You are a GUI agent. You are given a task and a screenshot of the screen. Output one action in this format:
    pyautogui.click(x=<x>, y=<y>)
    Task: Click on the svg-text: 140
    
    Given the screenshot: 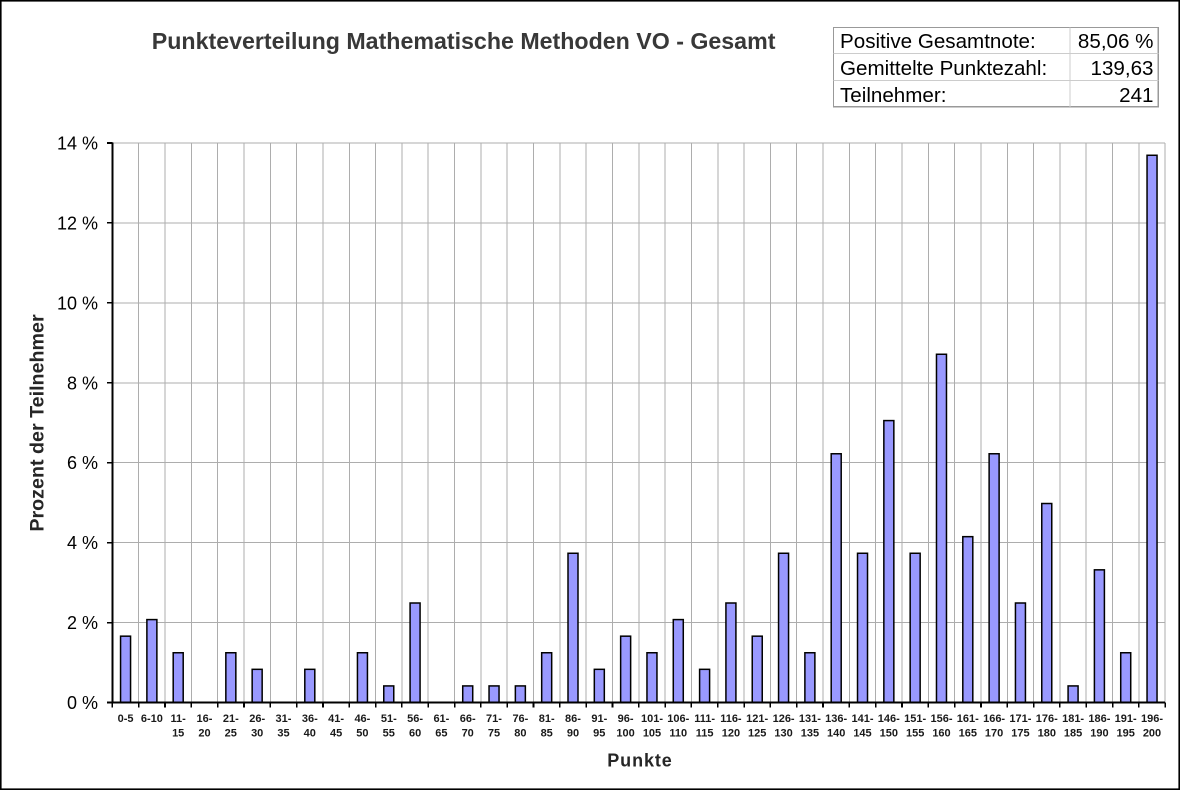 What is the action you would take?
    pyautogui.click(x=836, y=733)
    